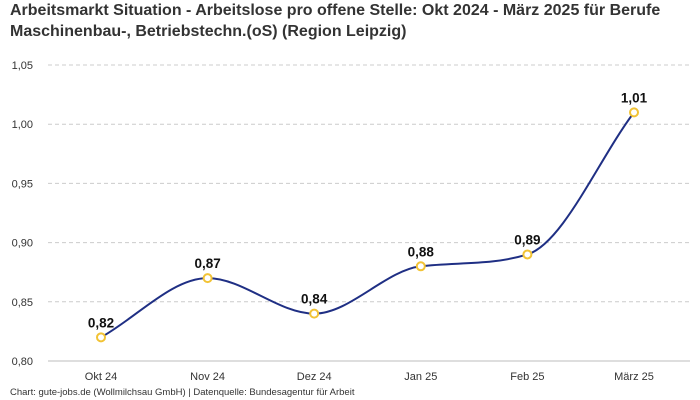  I want to click on x-tick-label: Okt 24, so click(101, 377).